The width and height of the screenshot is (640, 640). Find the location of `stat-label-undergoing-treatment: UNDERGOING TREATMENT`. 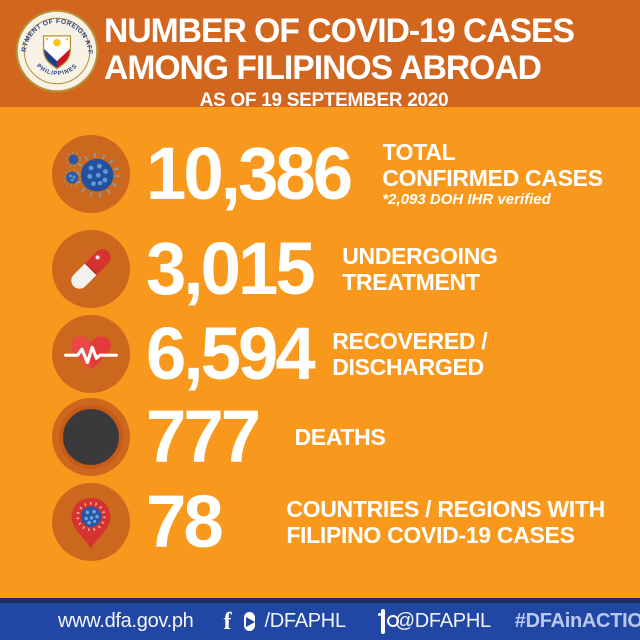

stat-label-undergoing-treatment: UNDERGOING TREATMENT is located at coordinates (420, 269).